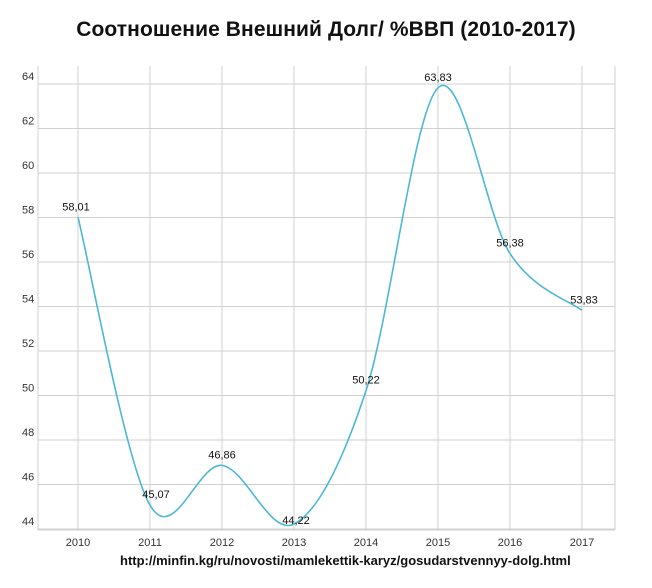 This screenshot has height=588, width=652. What do you see at coordinates (584, 300) in the screenshot?
I see `data-label: 53,83` at bounding box center [584, 300].